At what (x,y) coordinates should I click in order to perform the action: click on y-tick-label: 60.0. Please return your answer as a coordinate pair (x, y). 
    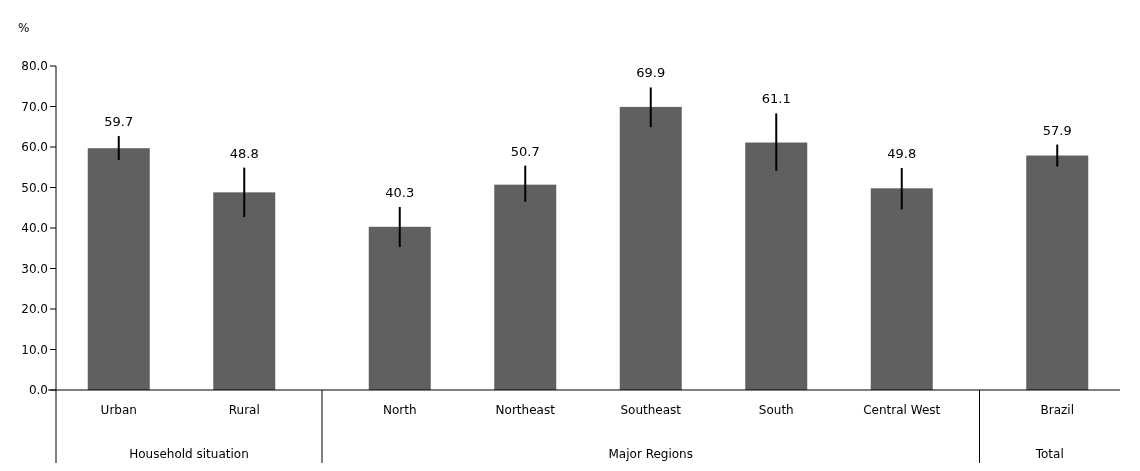
    Looking at the image, I should click on (34, 147).